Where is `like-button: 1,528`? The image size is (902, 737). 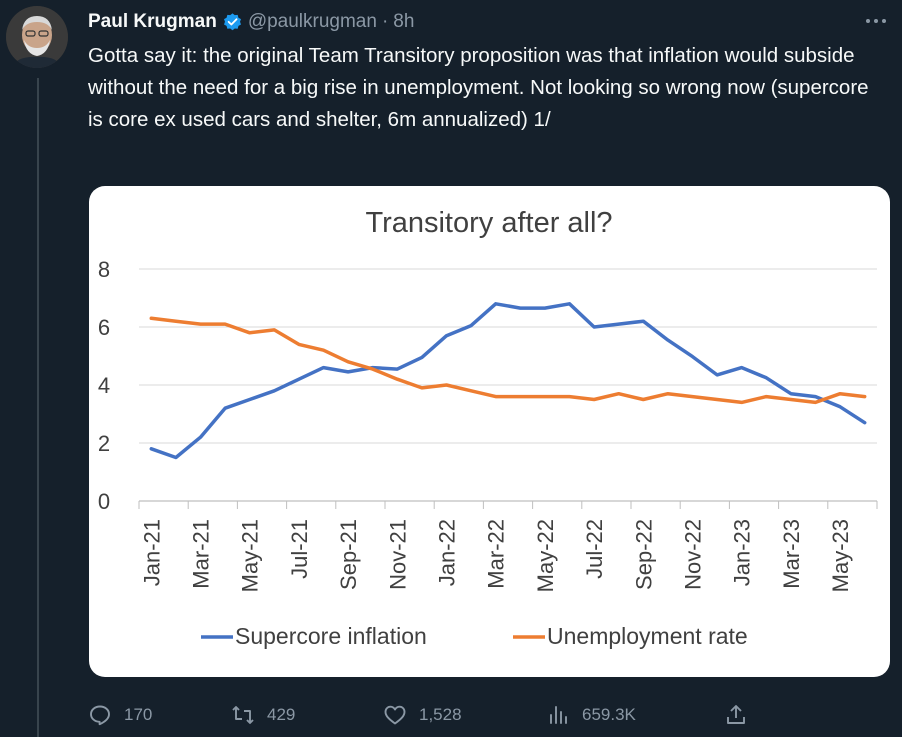
like-button: 1,528 is located at coordinates (422, 715).